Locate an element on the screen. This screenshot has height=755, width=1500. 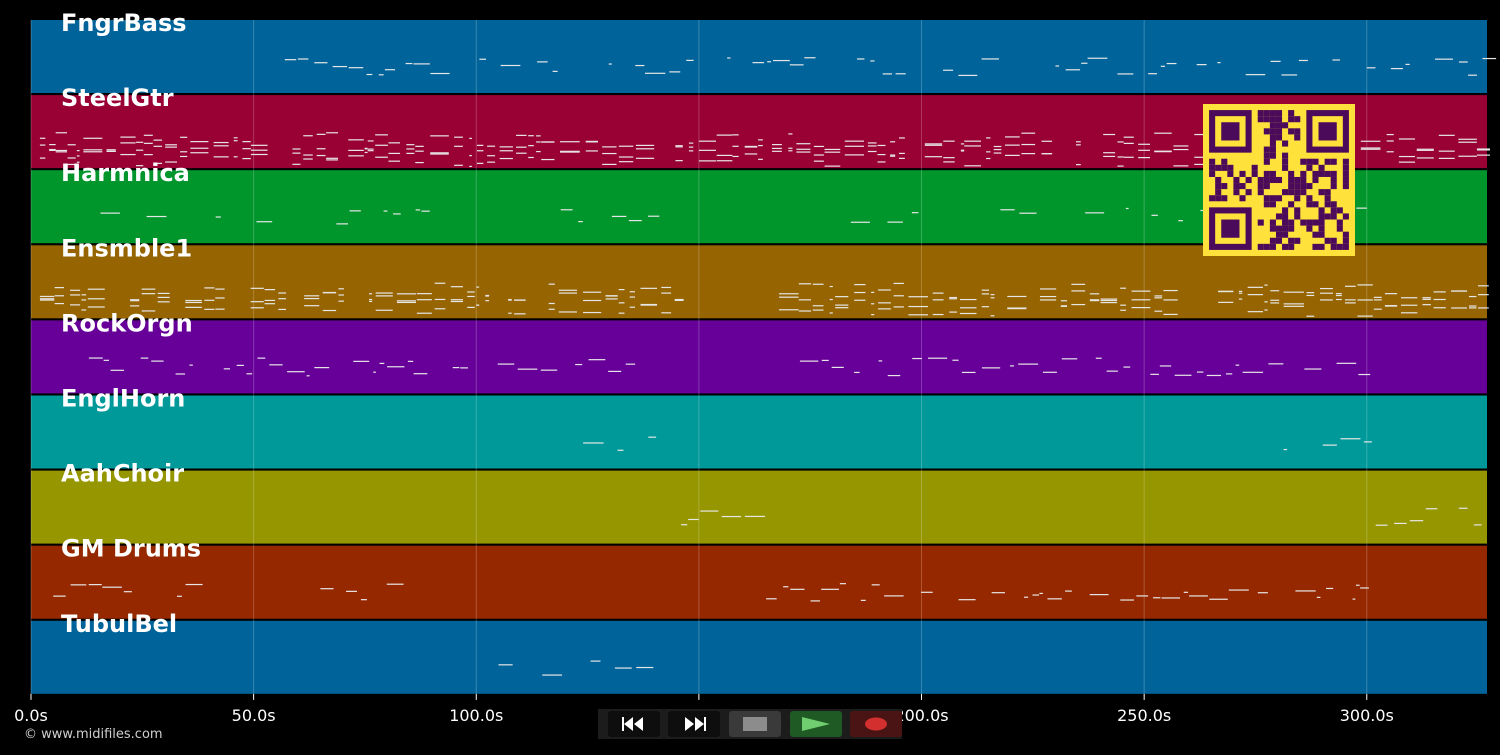
track-lane is located at coordinates (759, 582).